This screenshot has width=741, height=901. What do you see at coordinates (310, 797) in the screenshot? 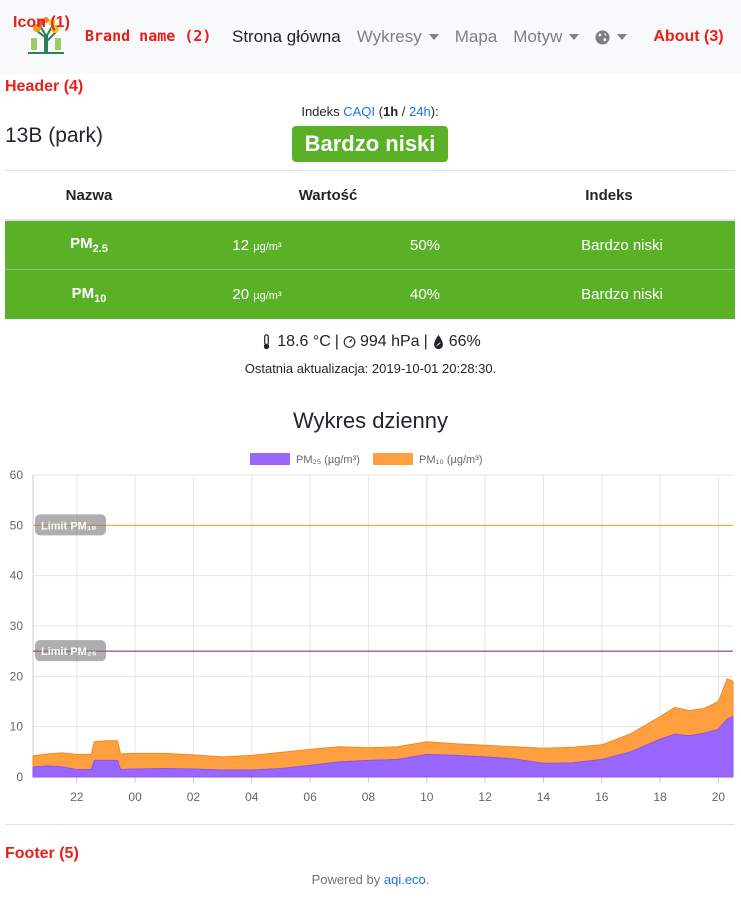
I see `x-tick-label: 06` at bounding box center [310, 797].